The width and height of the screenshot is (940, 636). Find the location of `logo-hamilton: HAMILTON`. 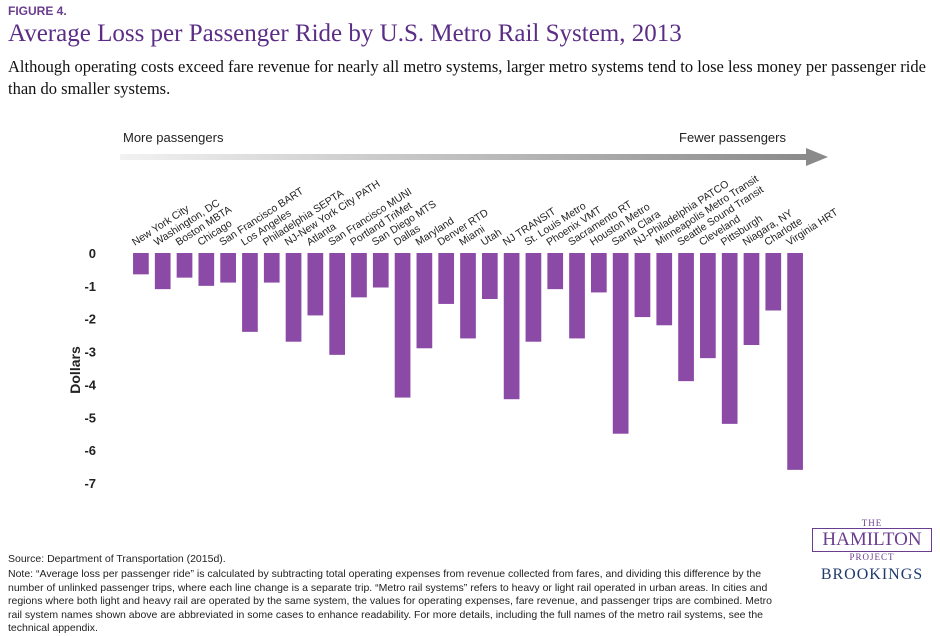

logo-hamilton: HAMILTON is located at coordinates (872, 540).